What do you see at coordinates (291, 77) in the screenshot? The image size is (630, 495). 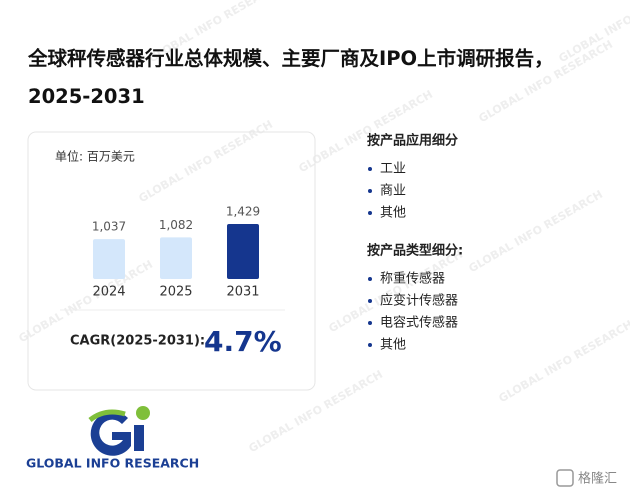 I see `title: 全球秤传感器行业总体规模、主要厂商及IPO上市调研报告，2025-2031` at bounding box center [291, 77].